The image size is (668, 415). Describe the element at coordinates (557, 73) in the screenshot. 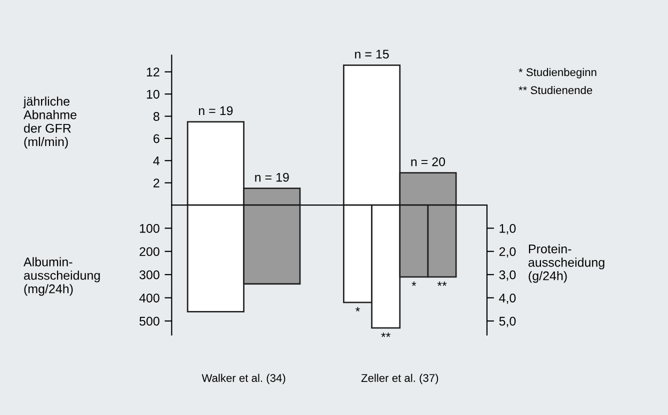

I see `text: * Studienbeginn` at that location.